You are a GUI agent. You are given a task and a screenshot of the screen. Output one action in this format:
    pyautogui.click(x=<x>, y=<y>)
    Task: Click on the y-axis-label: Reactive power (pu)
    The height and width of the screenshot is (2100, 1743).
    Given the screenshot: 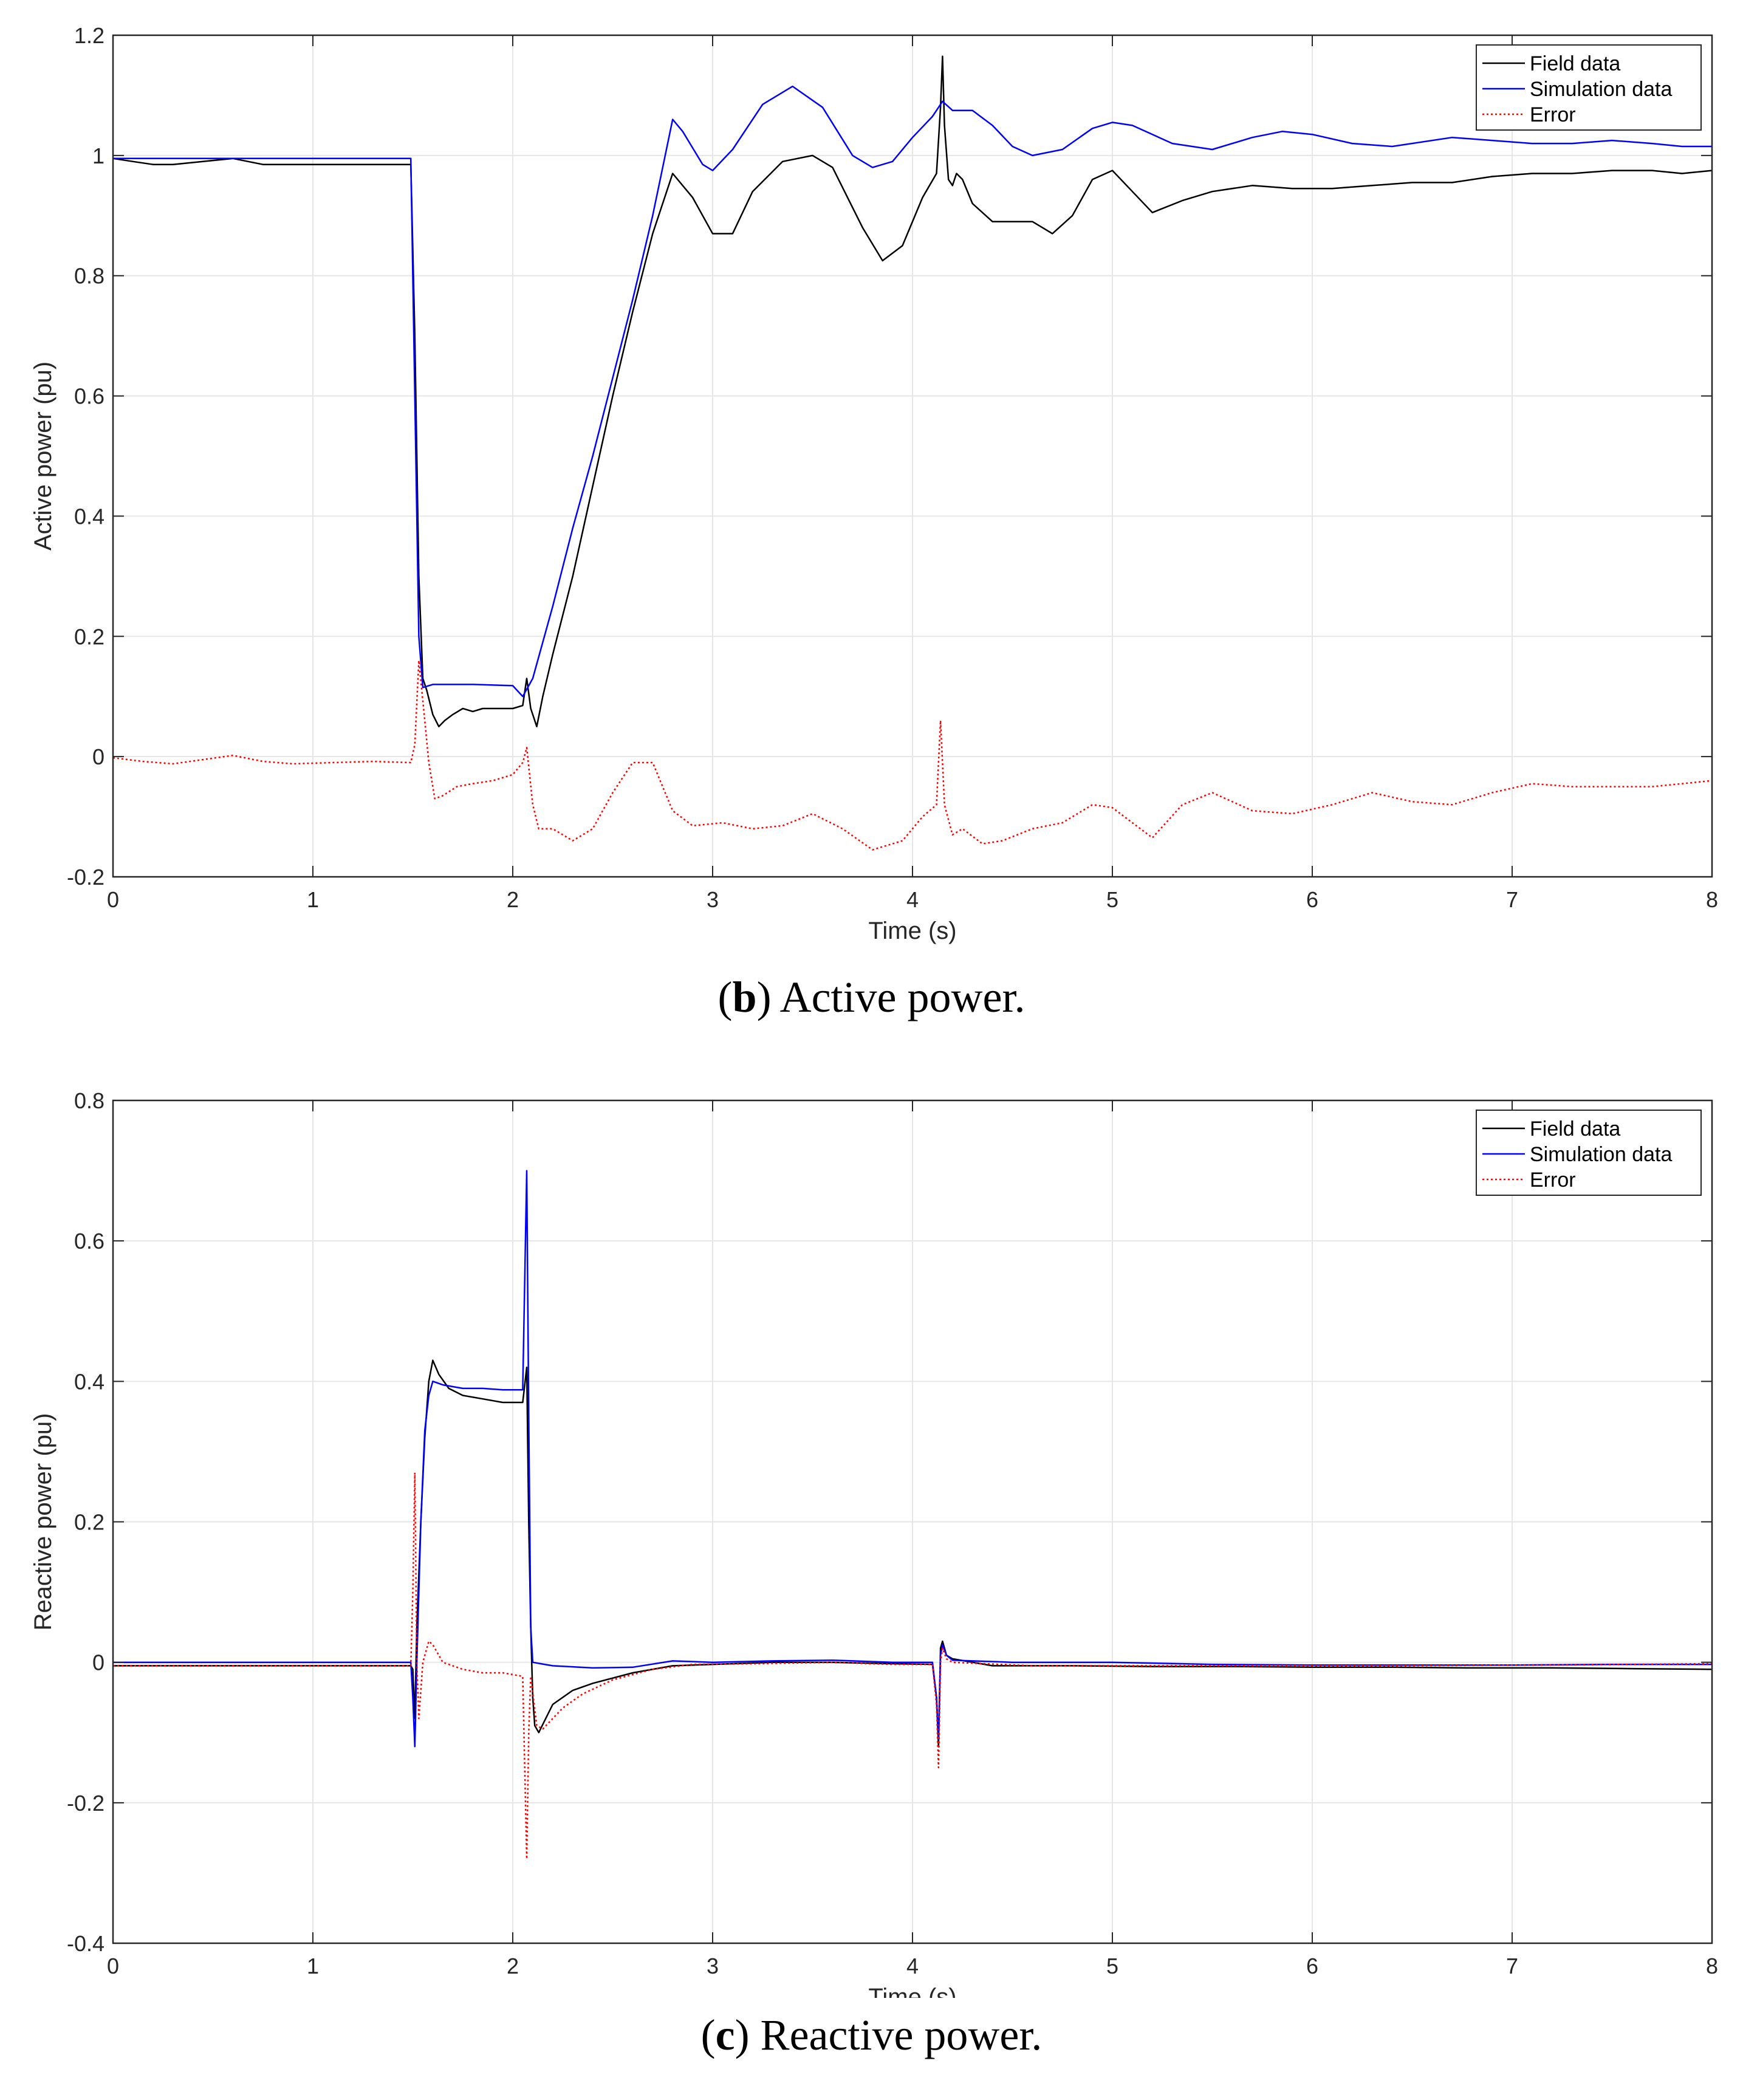 What is the action you would take?
    pyautogui.click(x=43, y=1522)
    